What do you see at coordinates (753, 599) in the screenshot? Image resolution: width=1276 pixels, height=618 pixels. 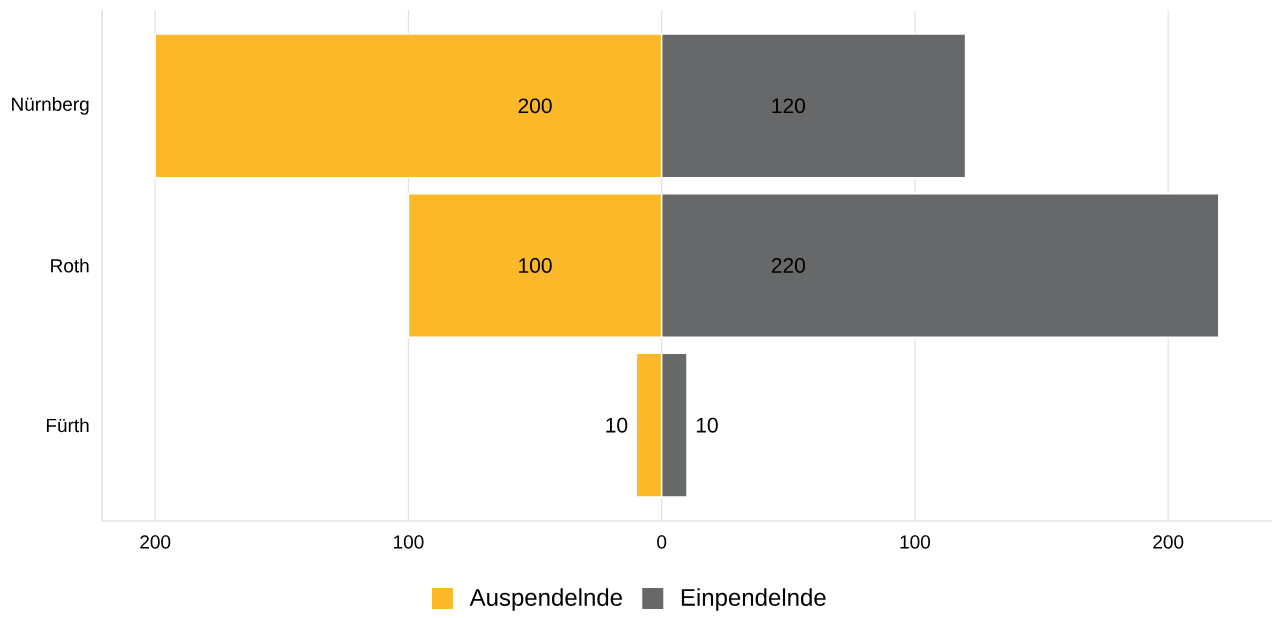 I see `legend-label: Einpendelnde` at bounding box center [753, 599].